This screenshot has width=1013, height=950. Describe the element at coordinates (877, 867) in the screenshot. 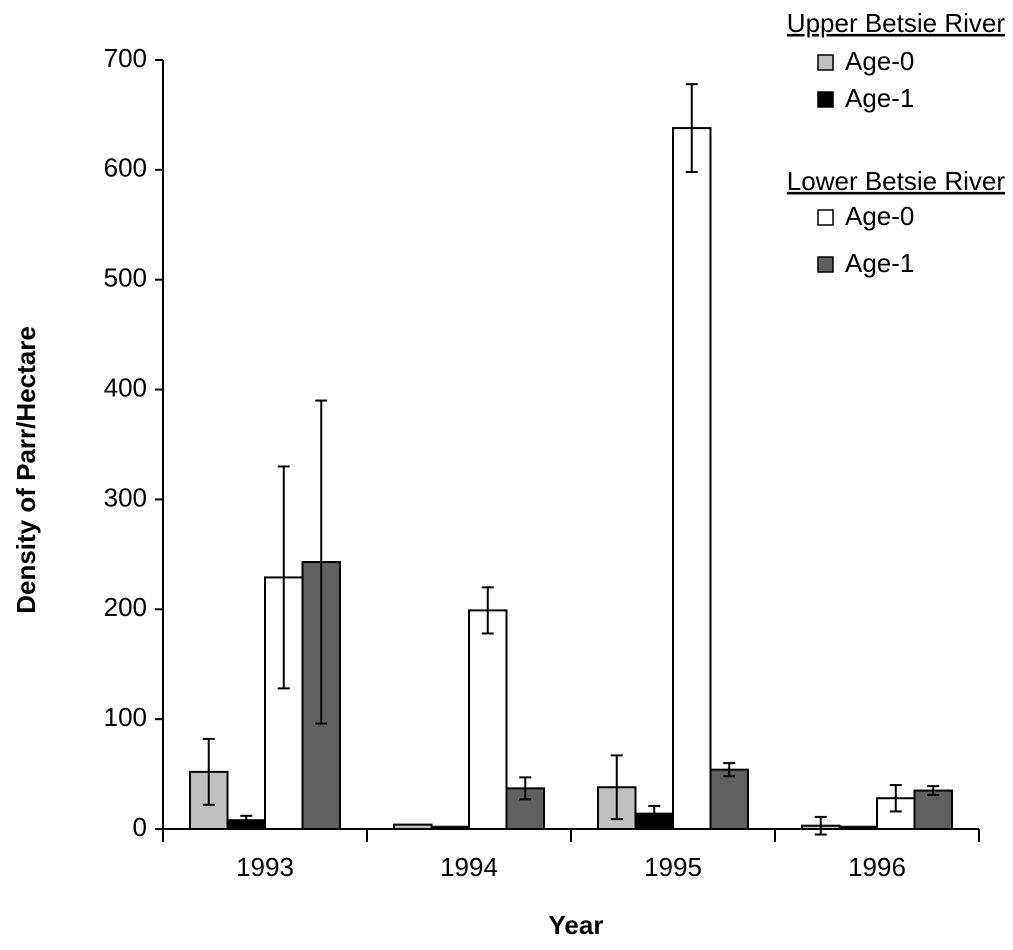

I see `x-tick-label: 1996` at that location.